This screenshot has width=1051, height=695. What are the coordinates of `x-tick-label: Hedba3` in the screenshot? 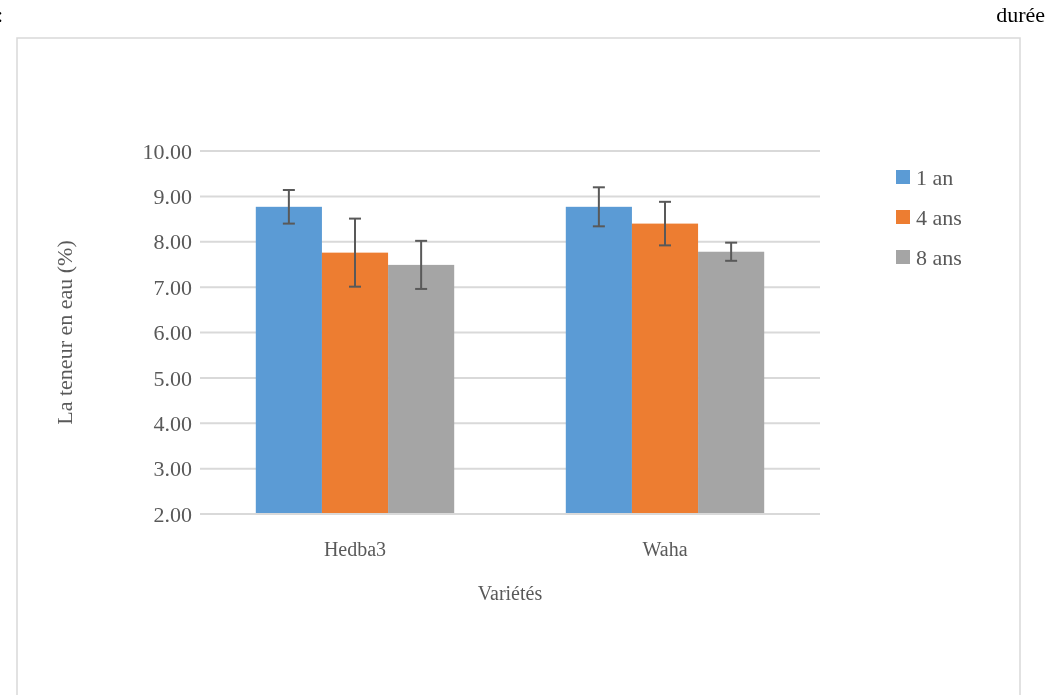 It's located at (355, 549).